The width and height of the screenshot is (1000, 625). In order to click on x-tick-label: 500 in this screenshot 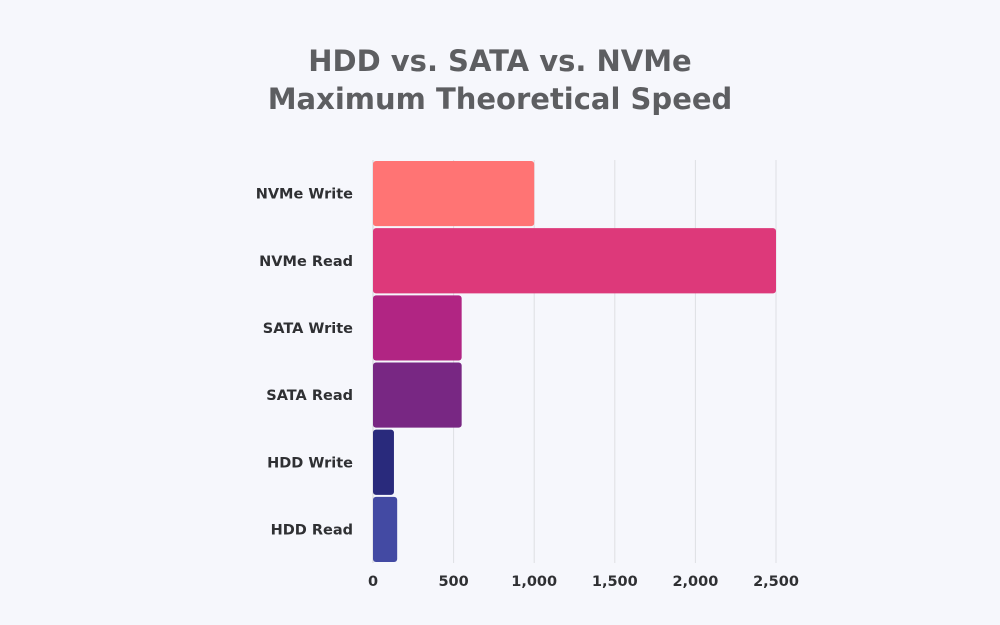, I will do `click(453, 582)`.